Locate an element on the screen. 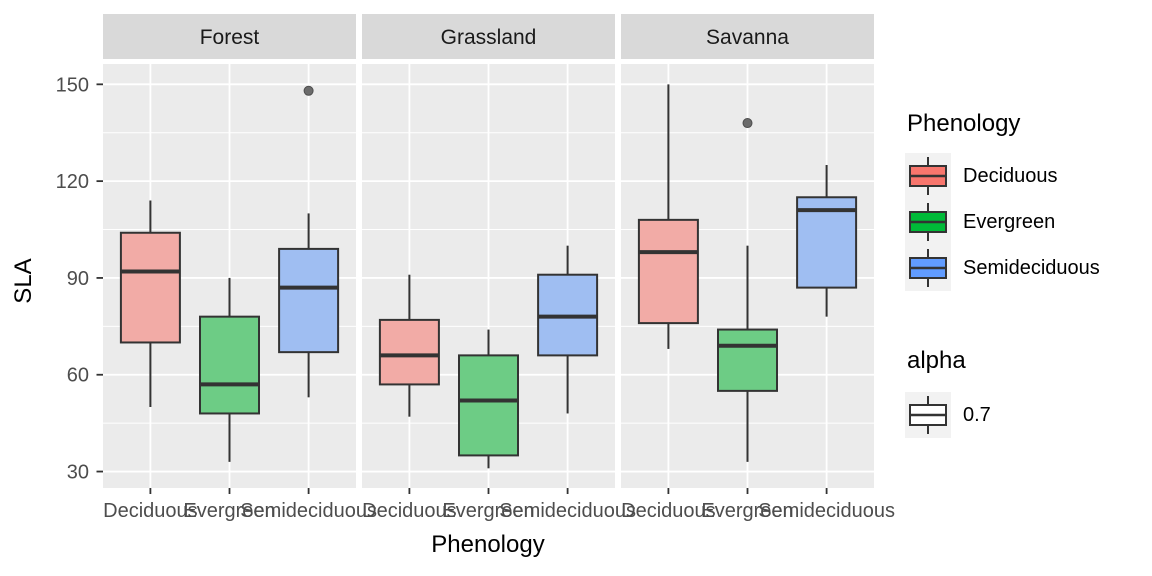 This screenshot has width=1152, height=576. legend-label: Deciduous is located at coordinates (1010, 176).